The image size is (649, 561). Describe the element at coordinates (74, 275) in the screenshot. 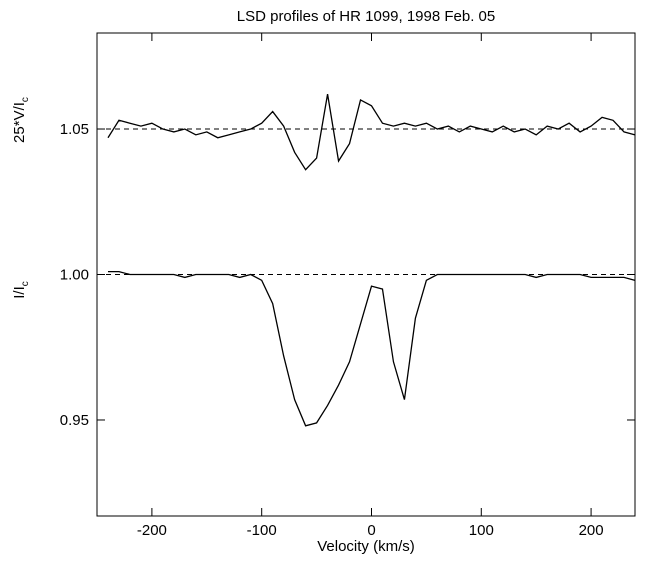

I see `y-tick-label: 1.00` at that location.